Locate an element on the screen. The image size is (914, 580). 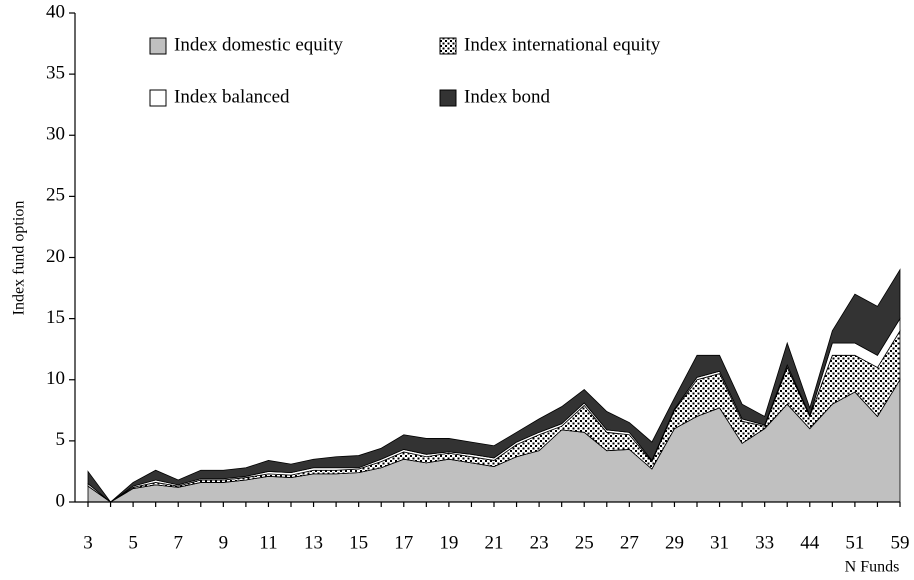
x-tick-label: 29 is located at coordinates (674, 542).